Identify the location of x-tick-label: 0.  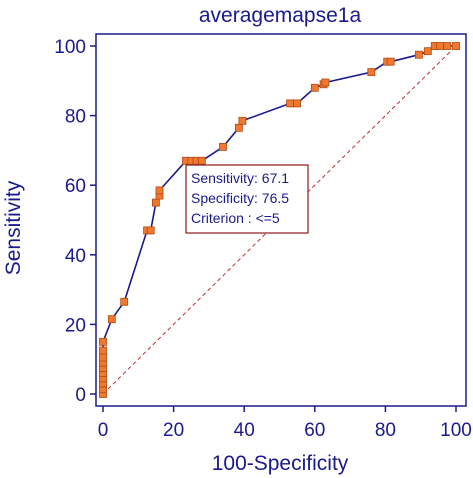
(103, 430).